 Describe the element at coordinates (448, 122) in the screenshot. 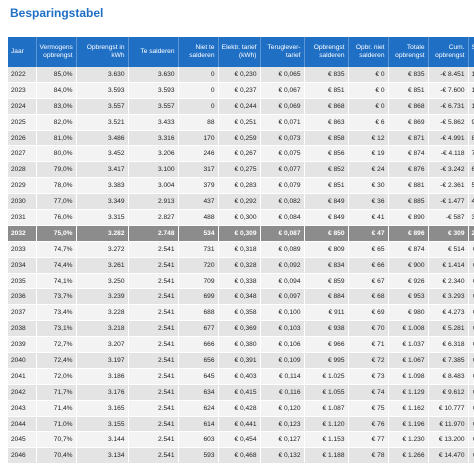

I see `table-cell: -€ 5.862` at that location.